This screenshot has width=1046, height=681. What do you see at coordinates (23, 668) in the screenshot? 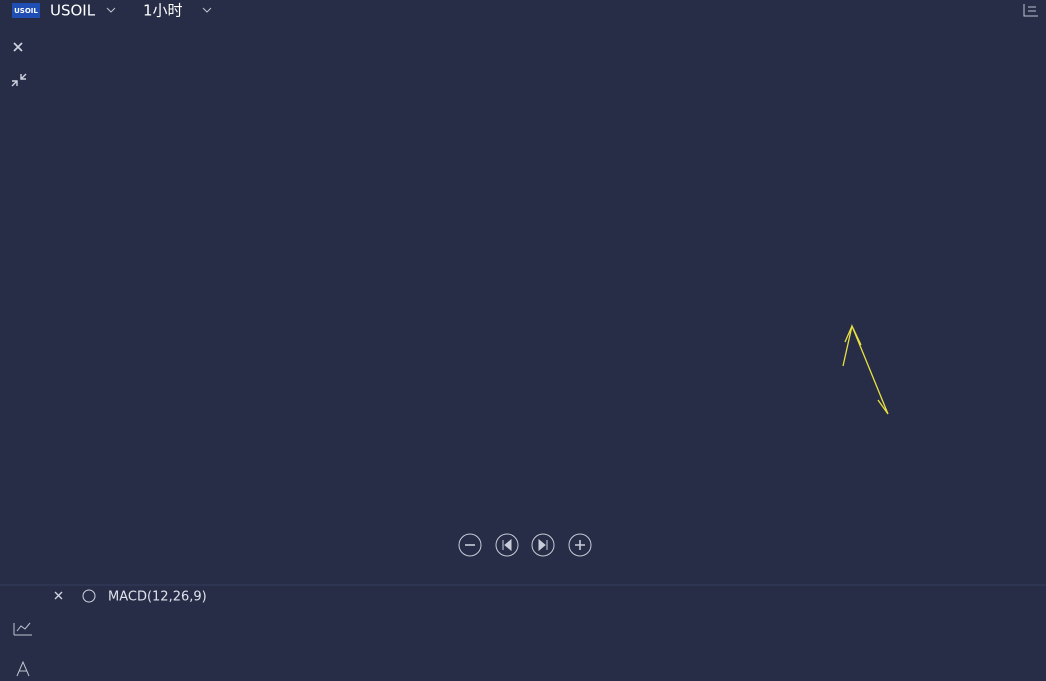
I see `drawing-icon` at bounding box center [23, 668].